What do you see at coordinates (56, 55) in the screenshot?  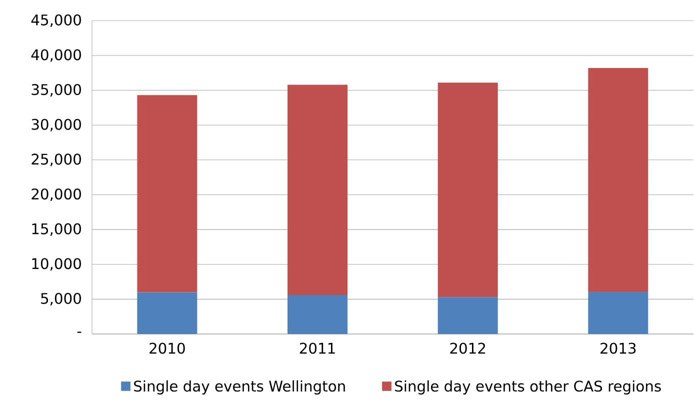 I see `y-tick-label: 40,000` at bounding box center [56, 55].